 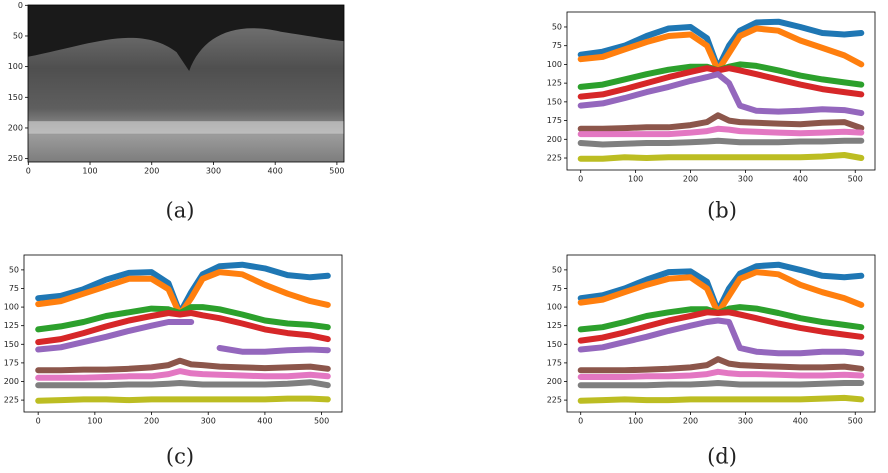 What do you see at coordinates (186, 127) in the screenshot?
I see `oct-rpe-band` at bounding box center [186, 127].